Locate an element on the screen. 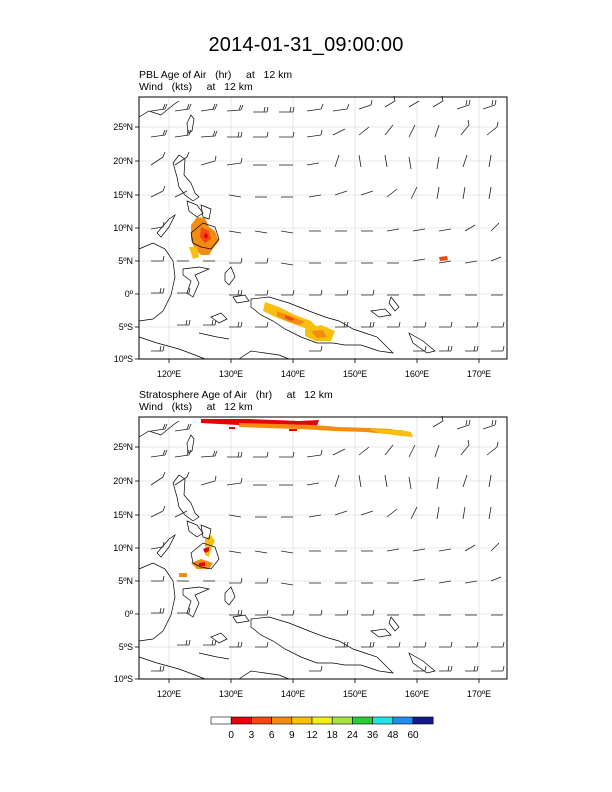 This screenshot has height=792, width=612. lat-label: 10ºS is located at coordinates (123, 359).